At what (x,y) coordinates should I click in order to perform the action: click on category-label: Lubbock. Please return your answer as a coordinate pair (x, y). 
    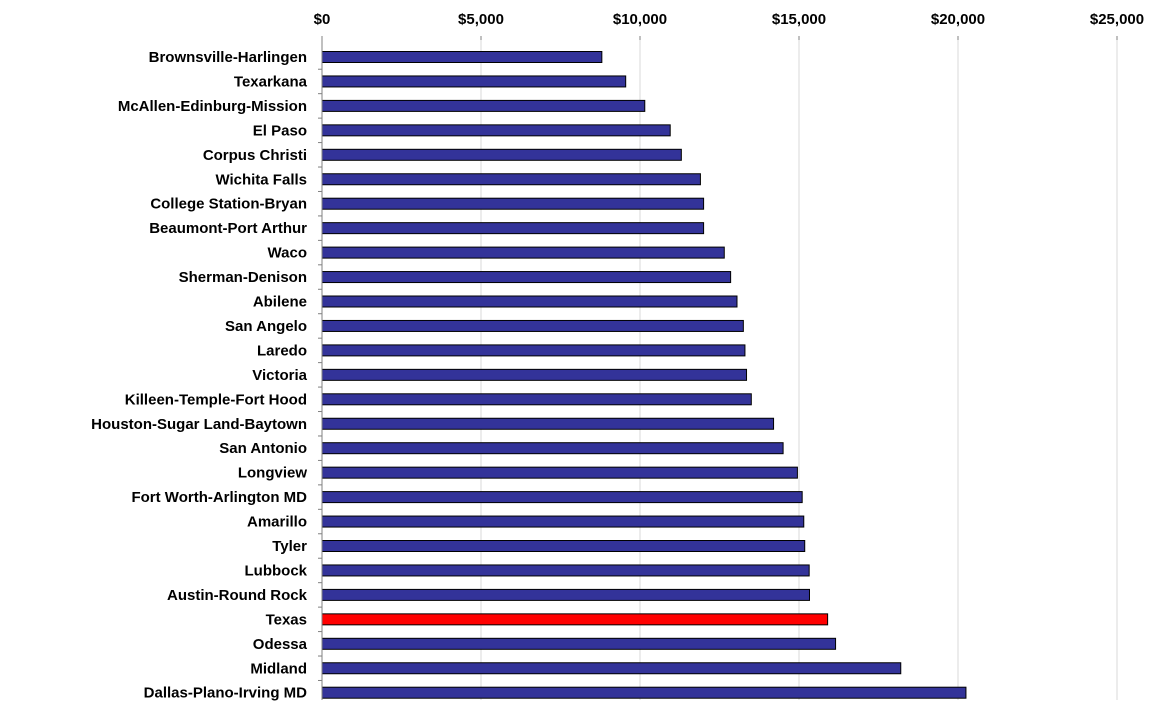
    Looking at the image, I should click on (276, 570).